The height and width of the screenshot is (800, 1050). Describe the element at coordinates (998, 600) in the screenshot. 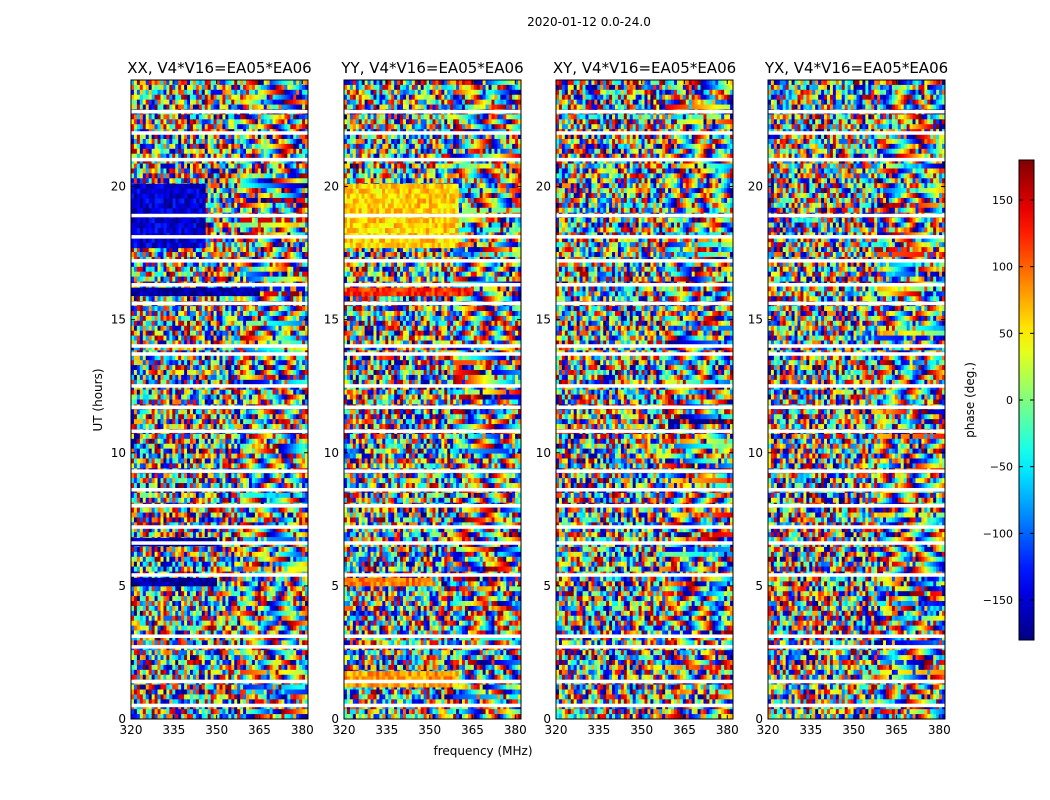

I see `colorbar-tick-label: −150` at that location.